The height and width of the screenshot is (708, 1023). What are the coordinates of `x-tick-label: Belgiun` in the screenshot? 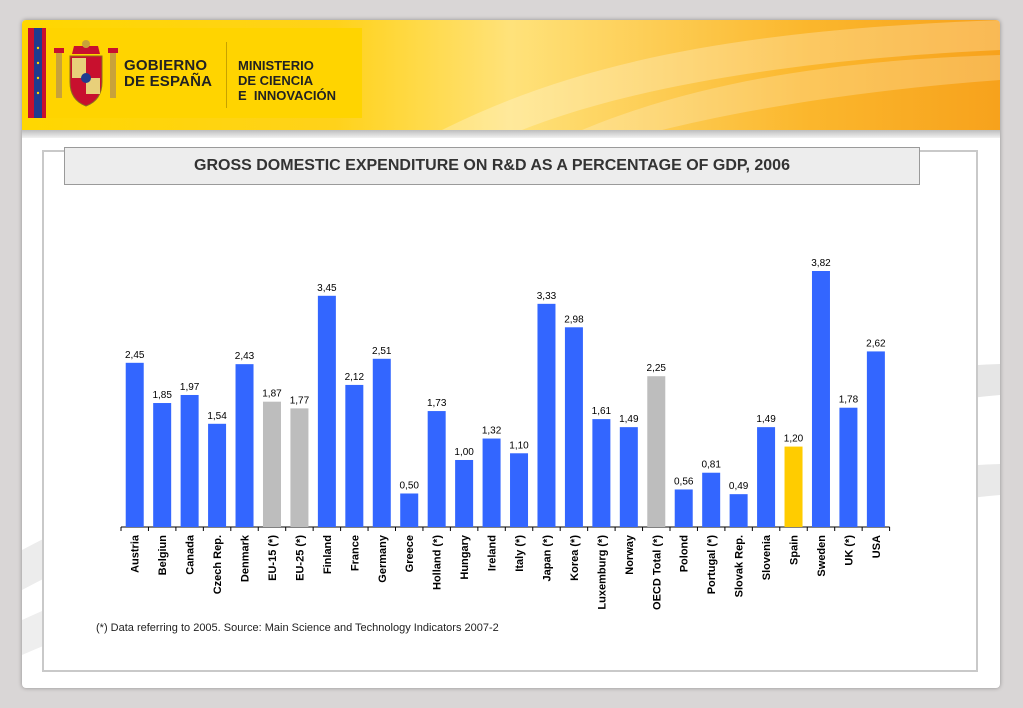 It's located at (163, 555).